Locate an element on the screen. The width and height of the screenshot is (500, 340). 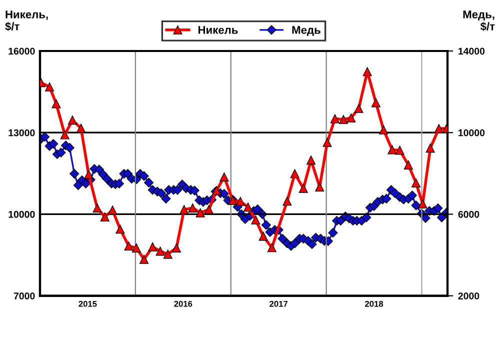
legend-label: Никель is located at coordinates (218, 30).